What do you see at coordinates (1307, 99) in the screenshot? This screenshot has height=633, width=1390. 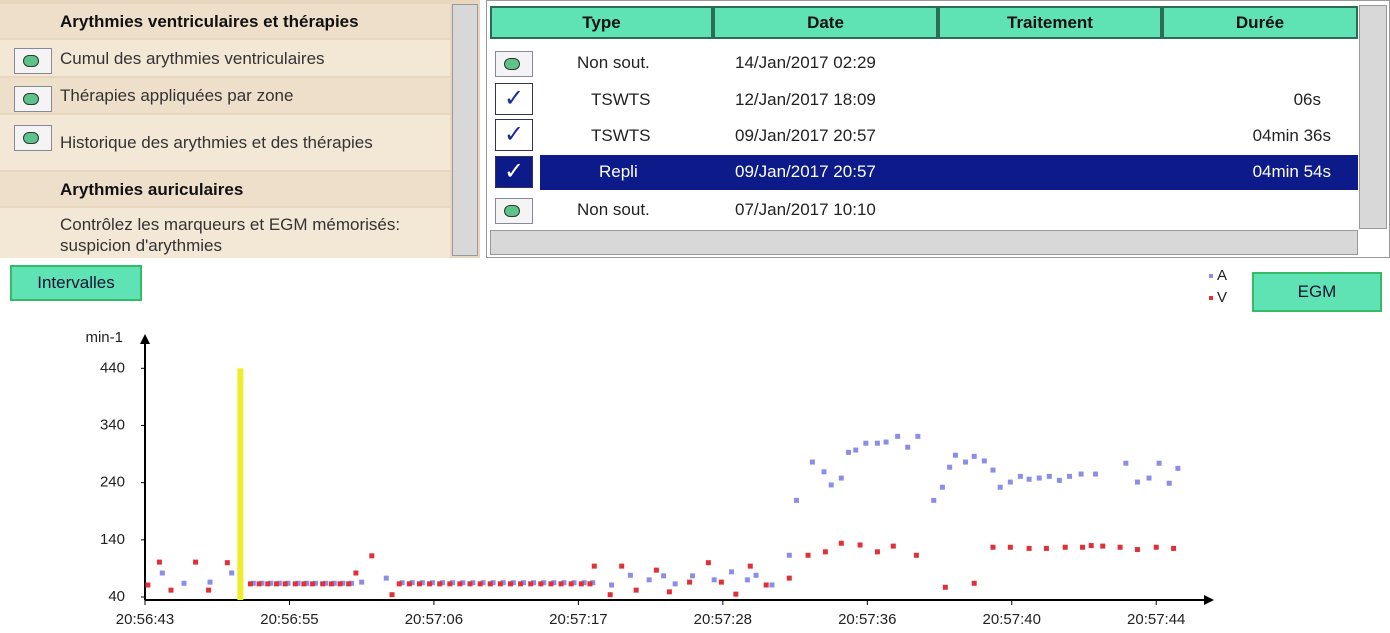 I see `cell: 06s` at bounding box center [1307, 99].